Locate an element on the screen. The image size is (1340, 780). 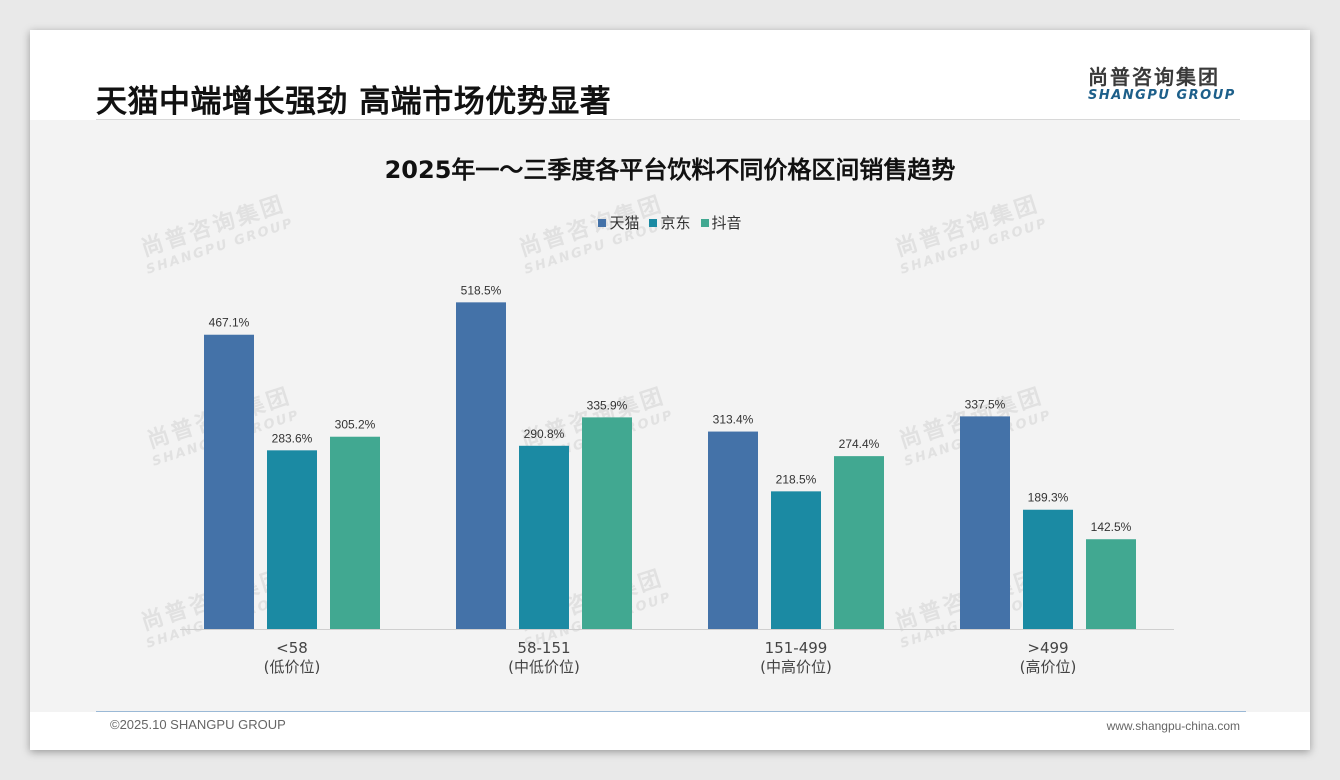
legend-swatch-tmall is located at coordinates (602, 222).